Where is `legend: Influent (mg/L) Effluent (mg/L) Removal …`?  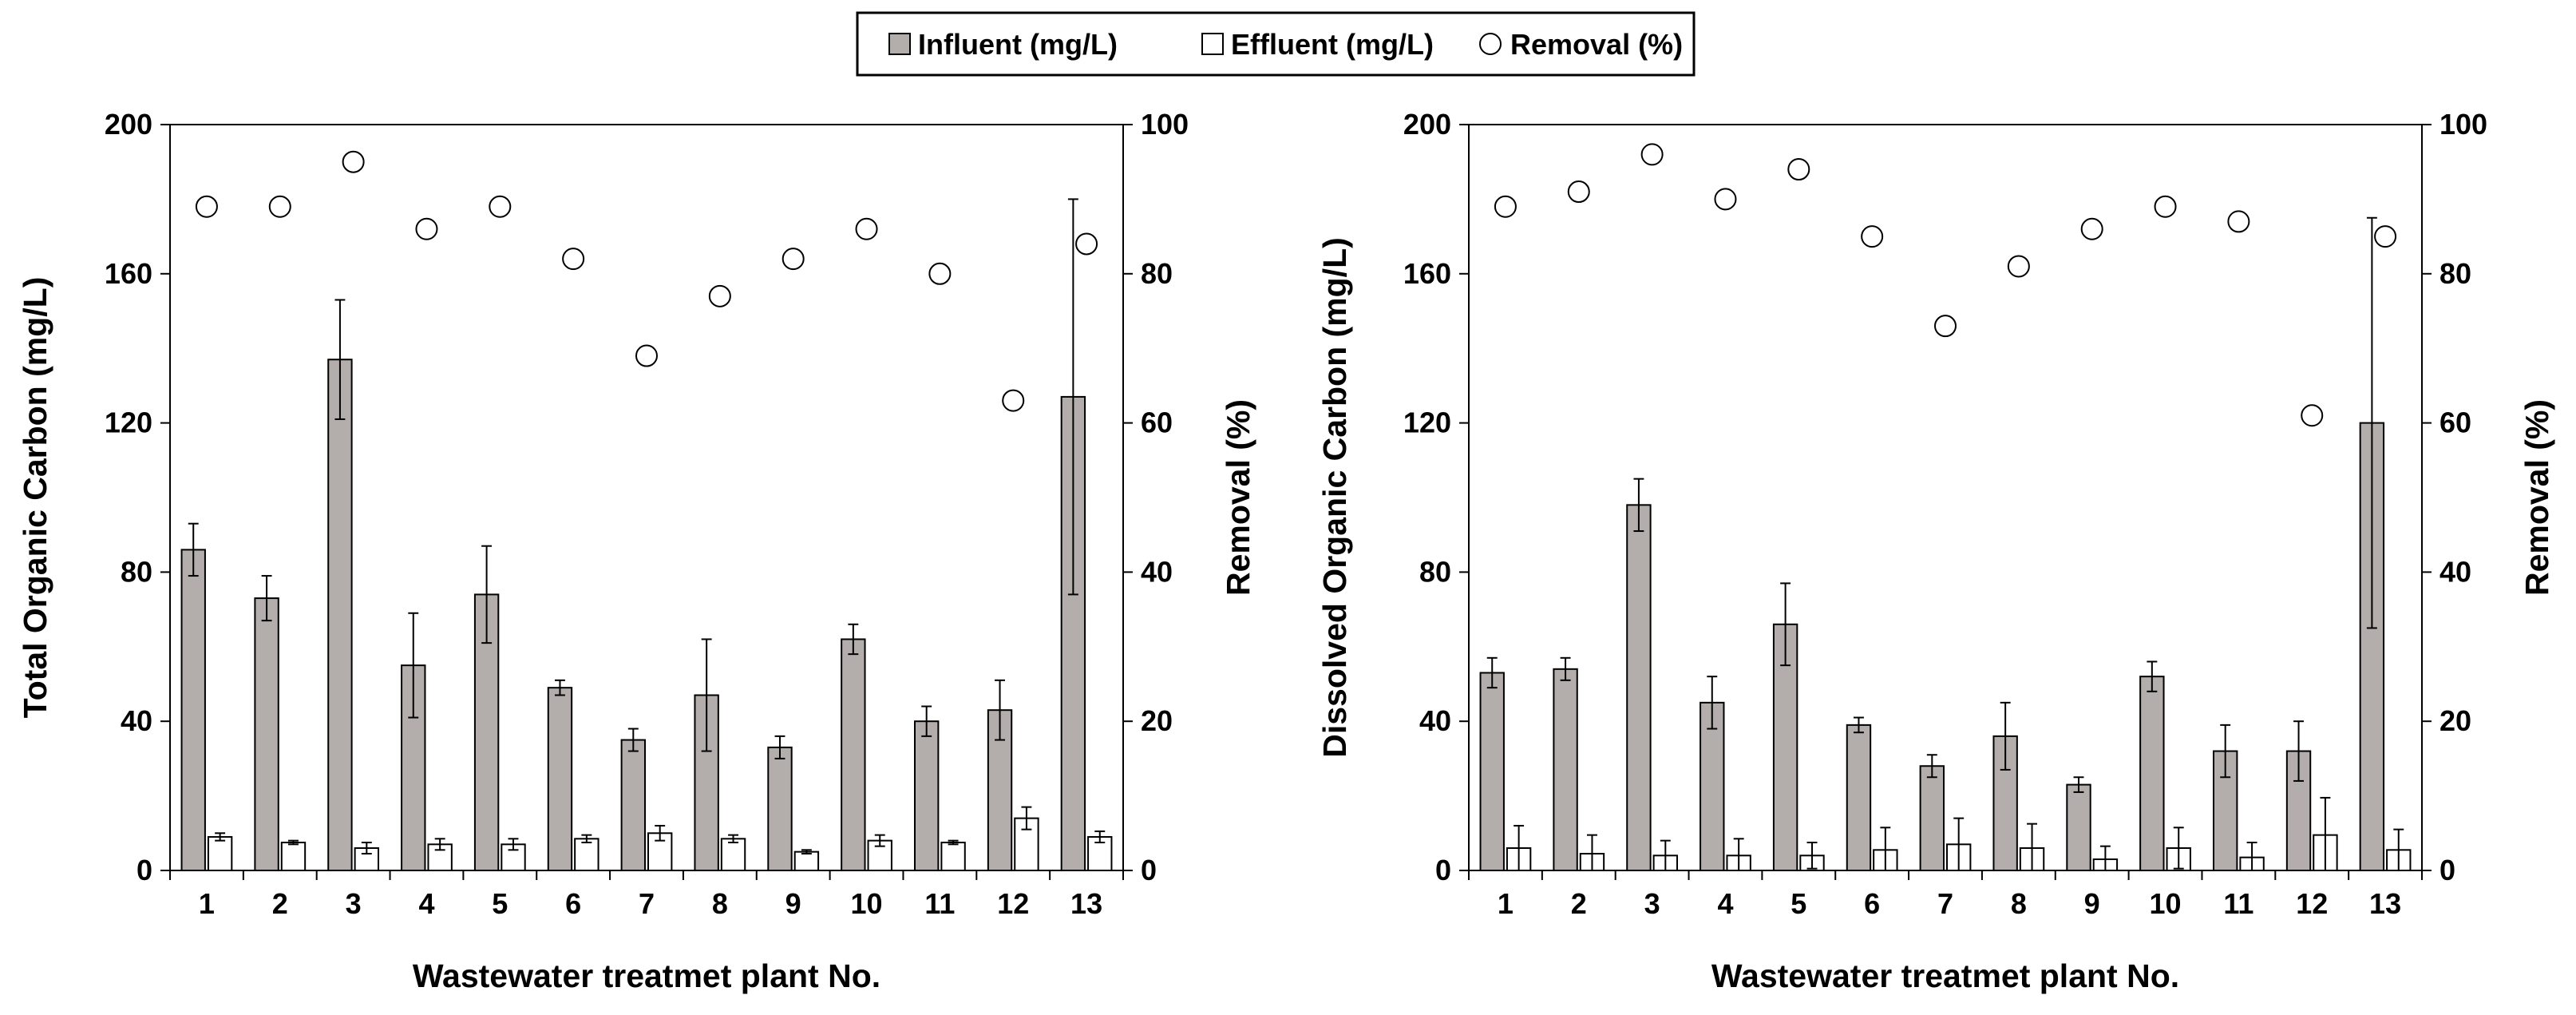
legend: Influent (mg/L) Effluent (mg/L) Removal … is located at coordinates (1276, 44).